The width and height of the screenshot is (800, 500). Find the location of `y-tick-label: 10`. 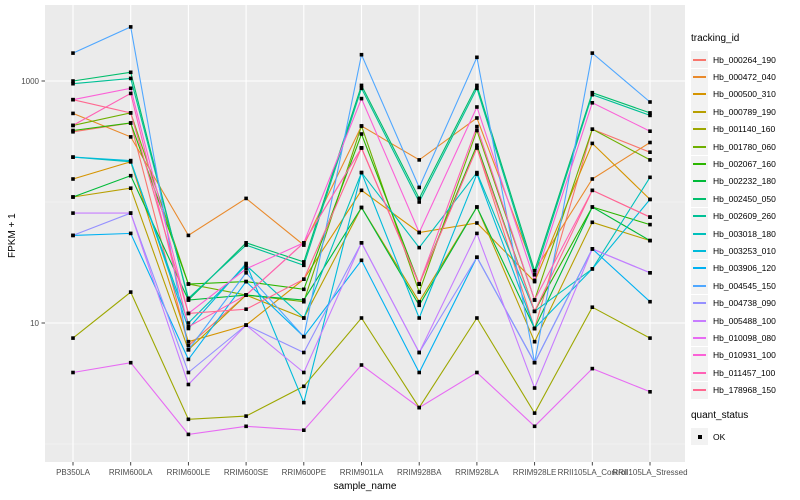

y-tick-label: 10 is located at coordinates (34, 323).